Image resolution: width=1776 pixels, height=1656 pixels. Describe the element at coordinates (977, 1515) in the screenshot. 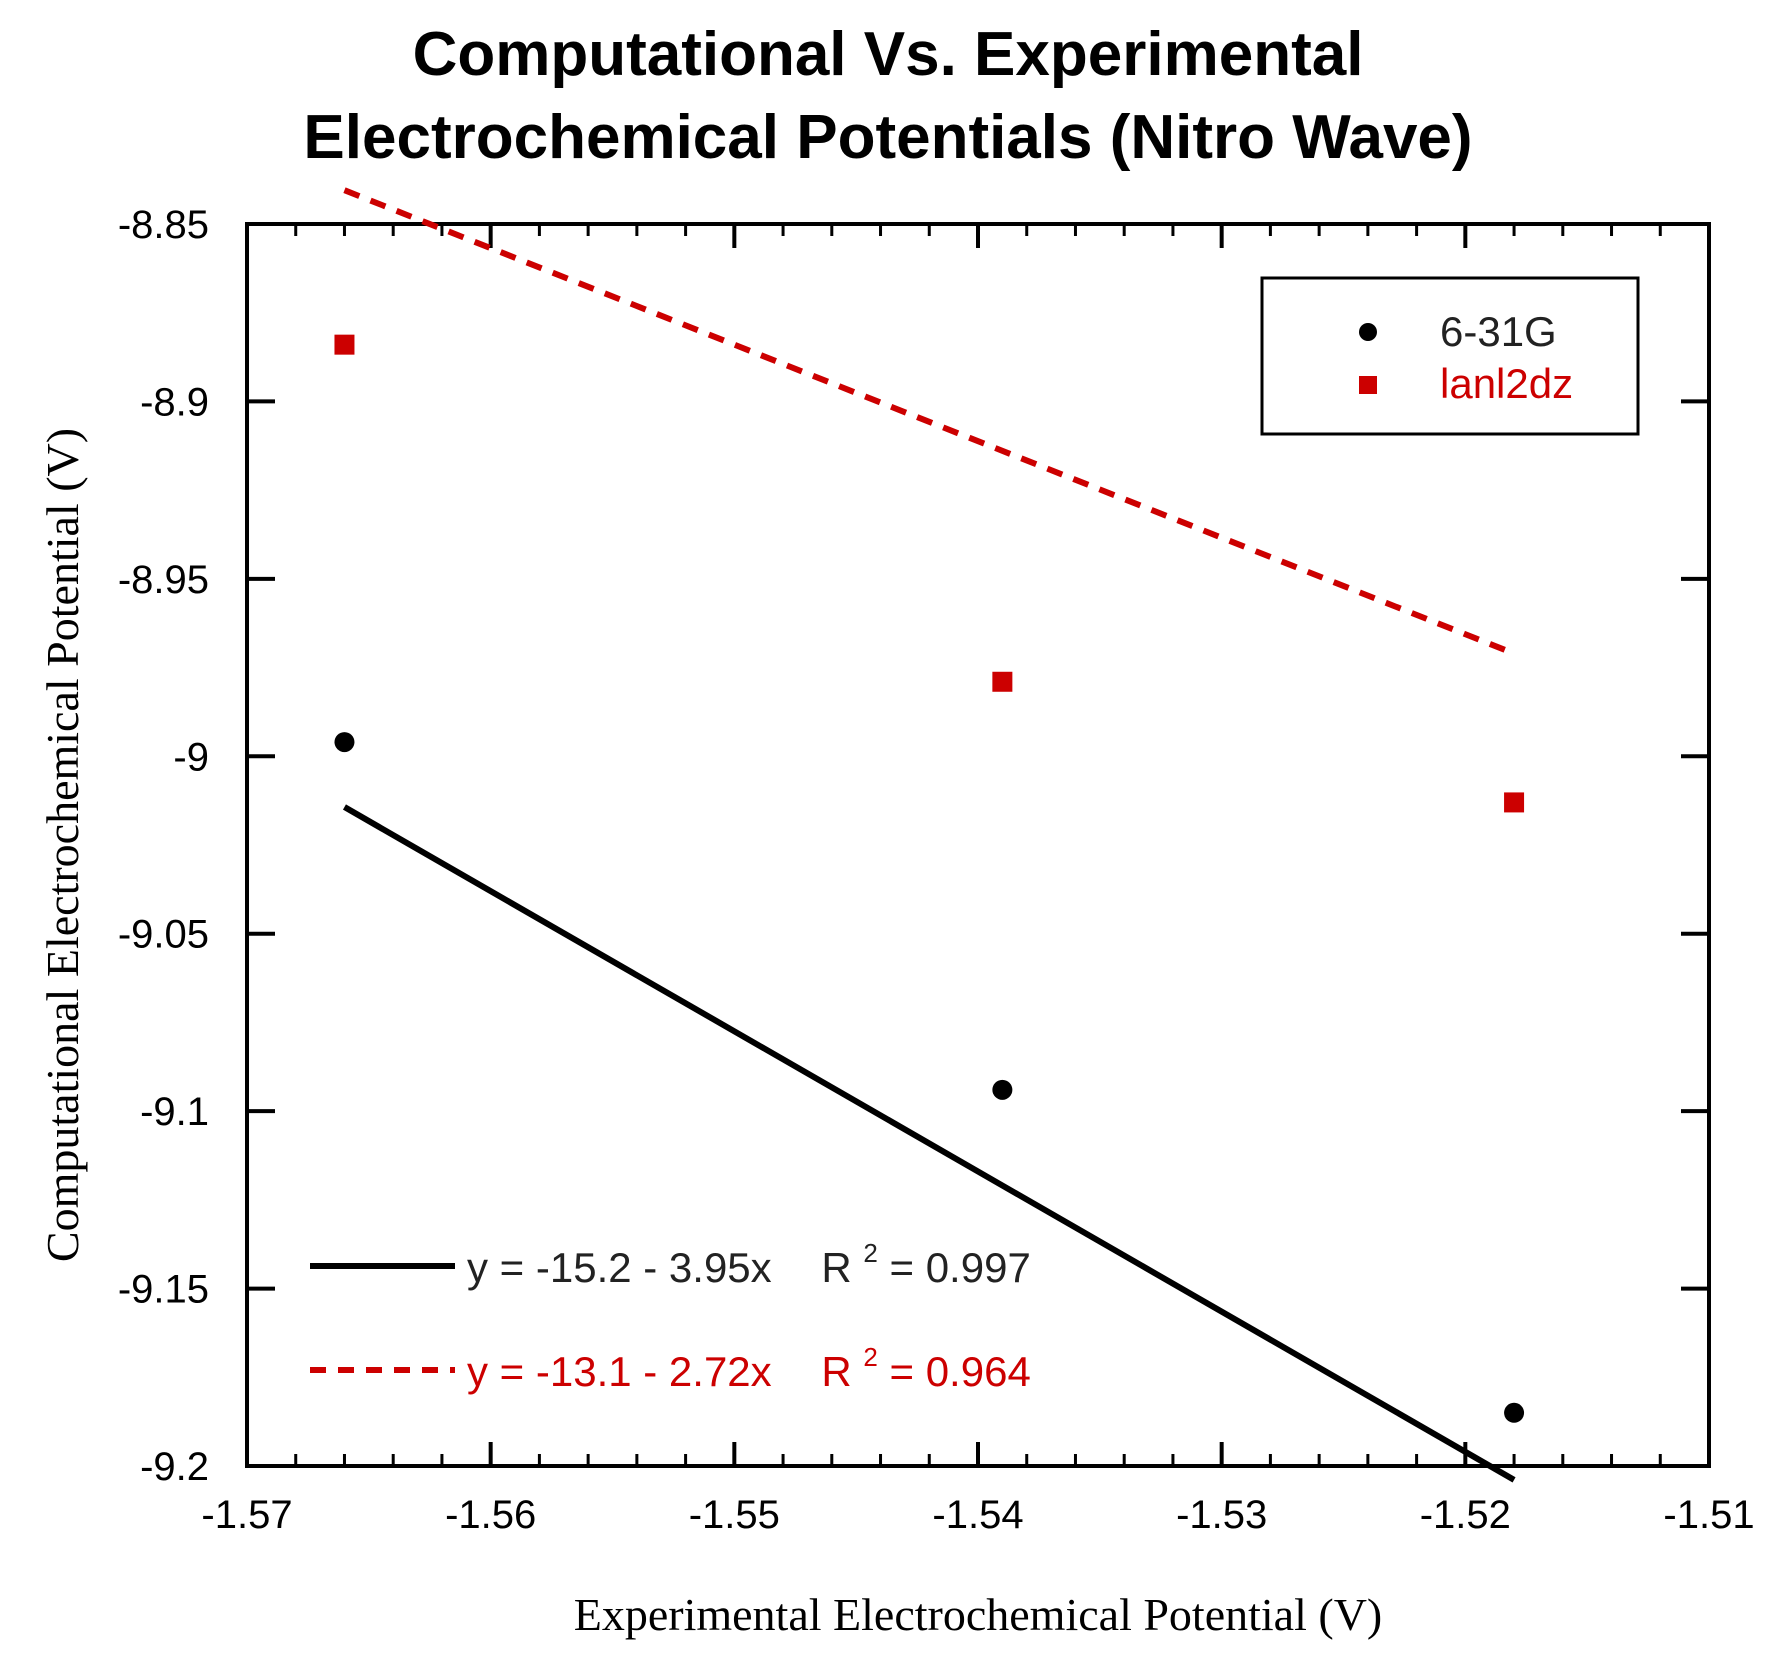

I see `x-tick-label: -1.54` at that location.